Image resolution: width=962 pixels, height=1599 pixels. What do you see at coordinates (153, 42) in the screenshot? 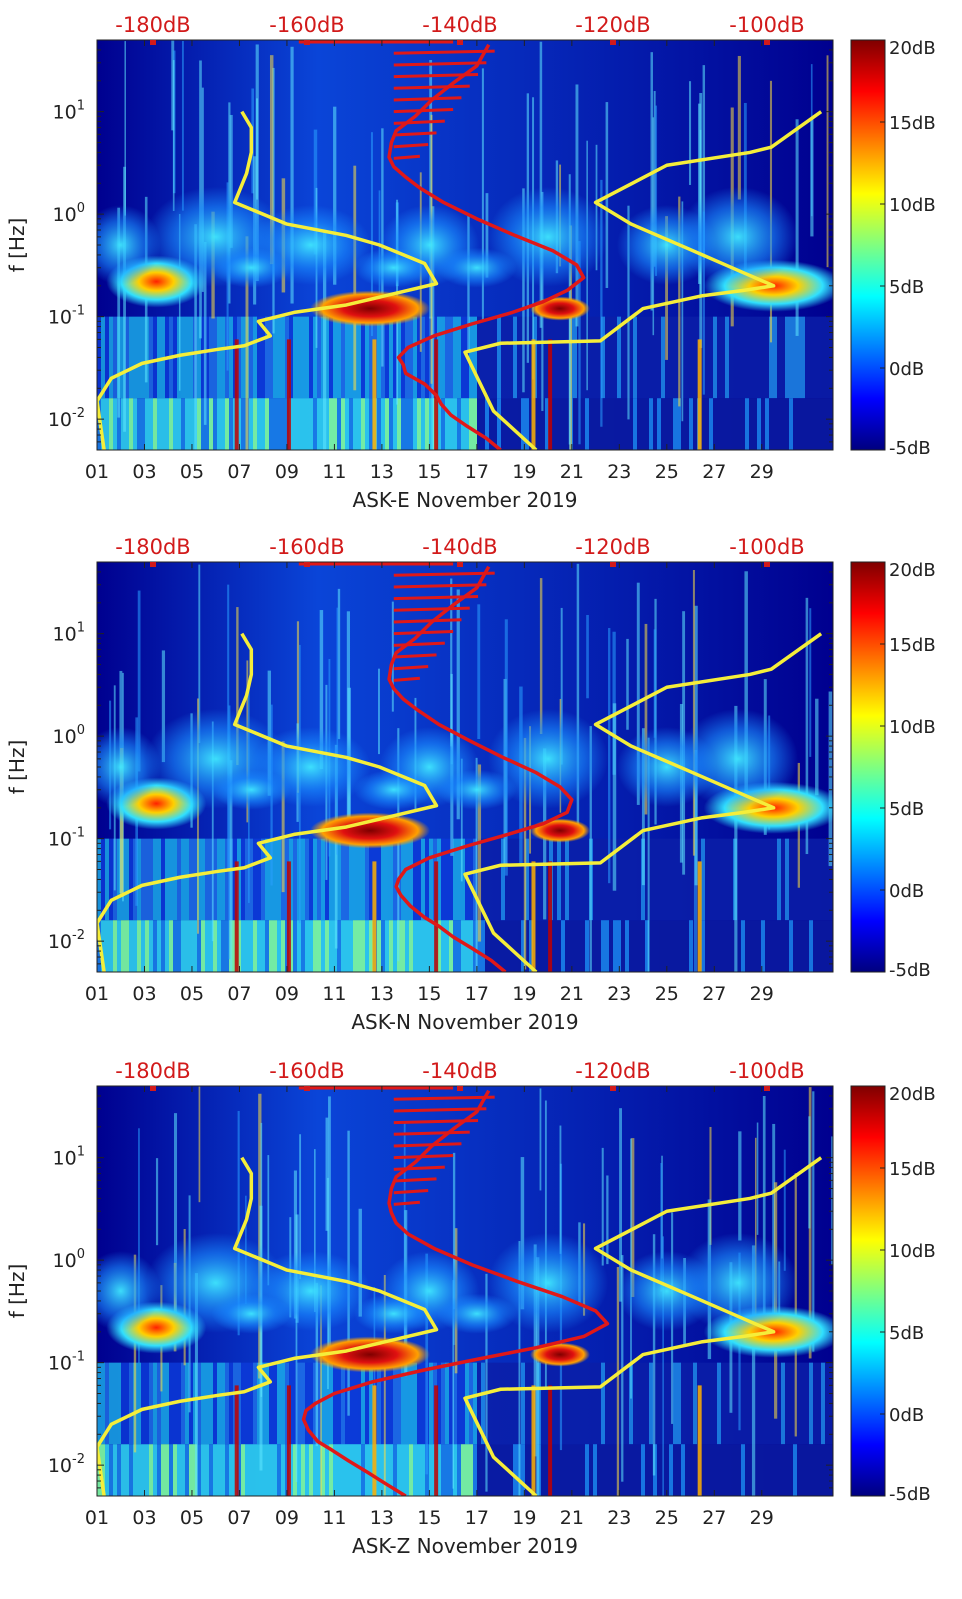
I see `top-db-tick` at bounding box center [153, 42].